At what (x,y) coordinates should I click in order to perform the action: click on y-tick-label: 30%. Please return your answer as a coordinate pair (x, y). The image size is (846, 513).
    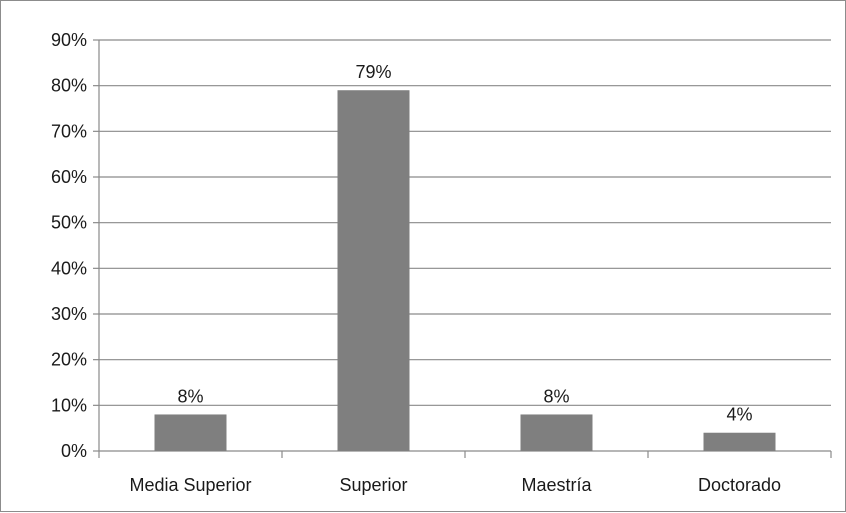
    Looking at the image, I should click on (69, 314).